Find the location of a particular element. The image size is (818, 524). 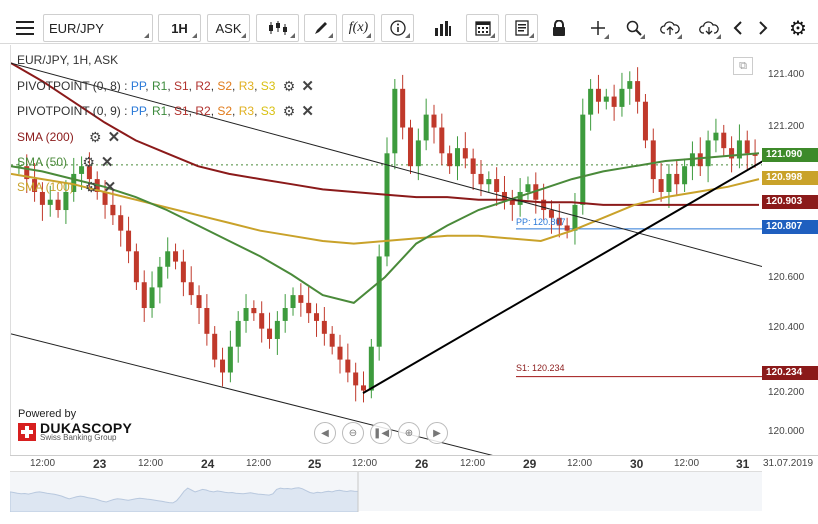

x-tick-day: 24 is located at coordinates (208, 464).